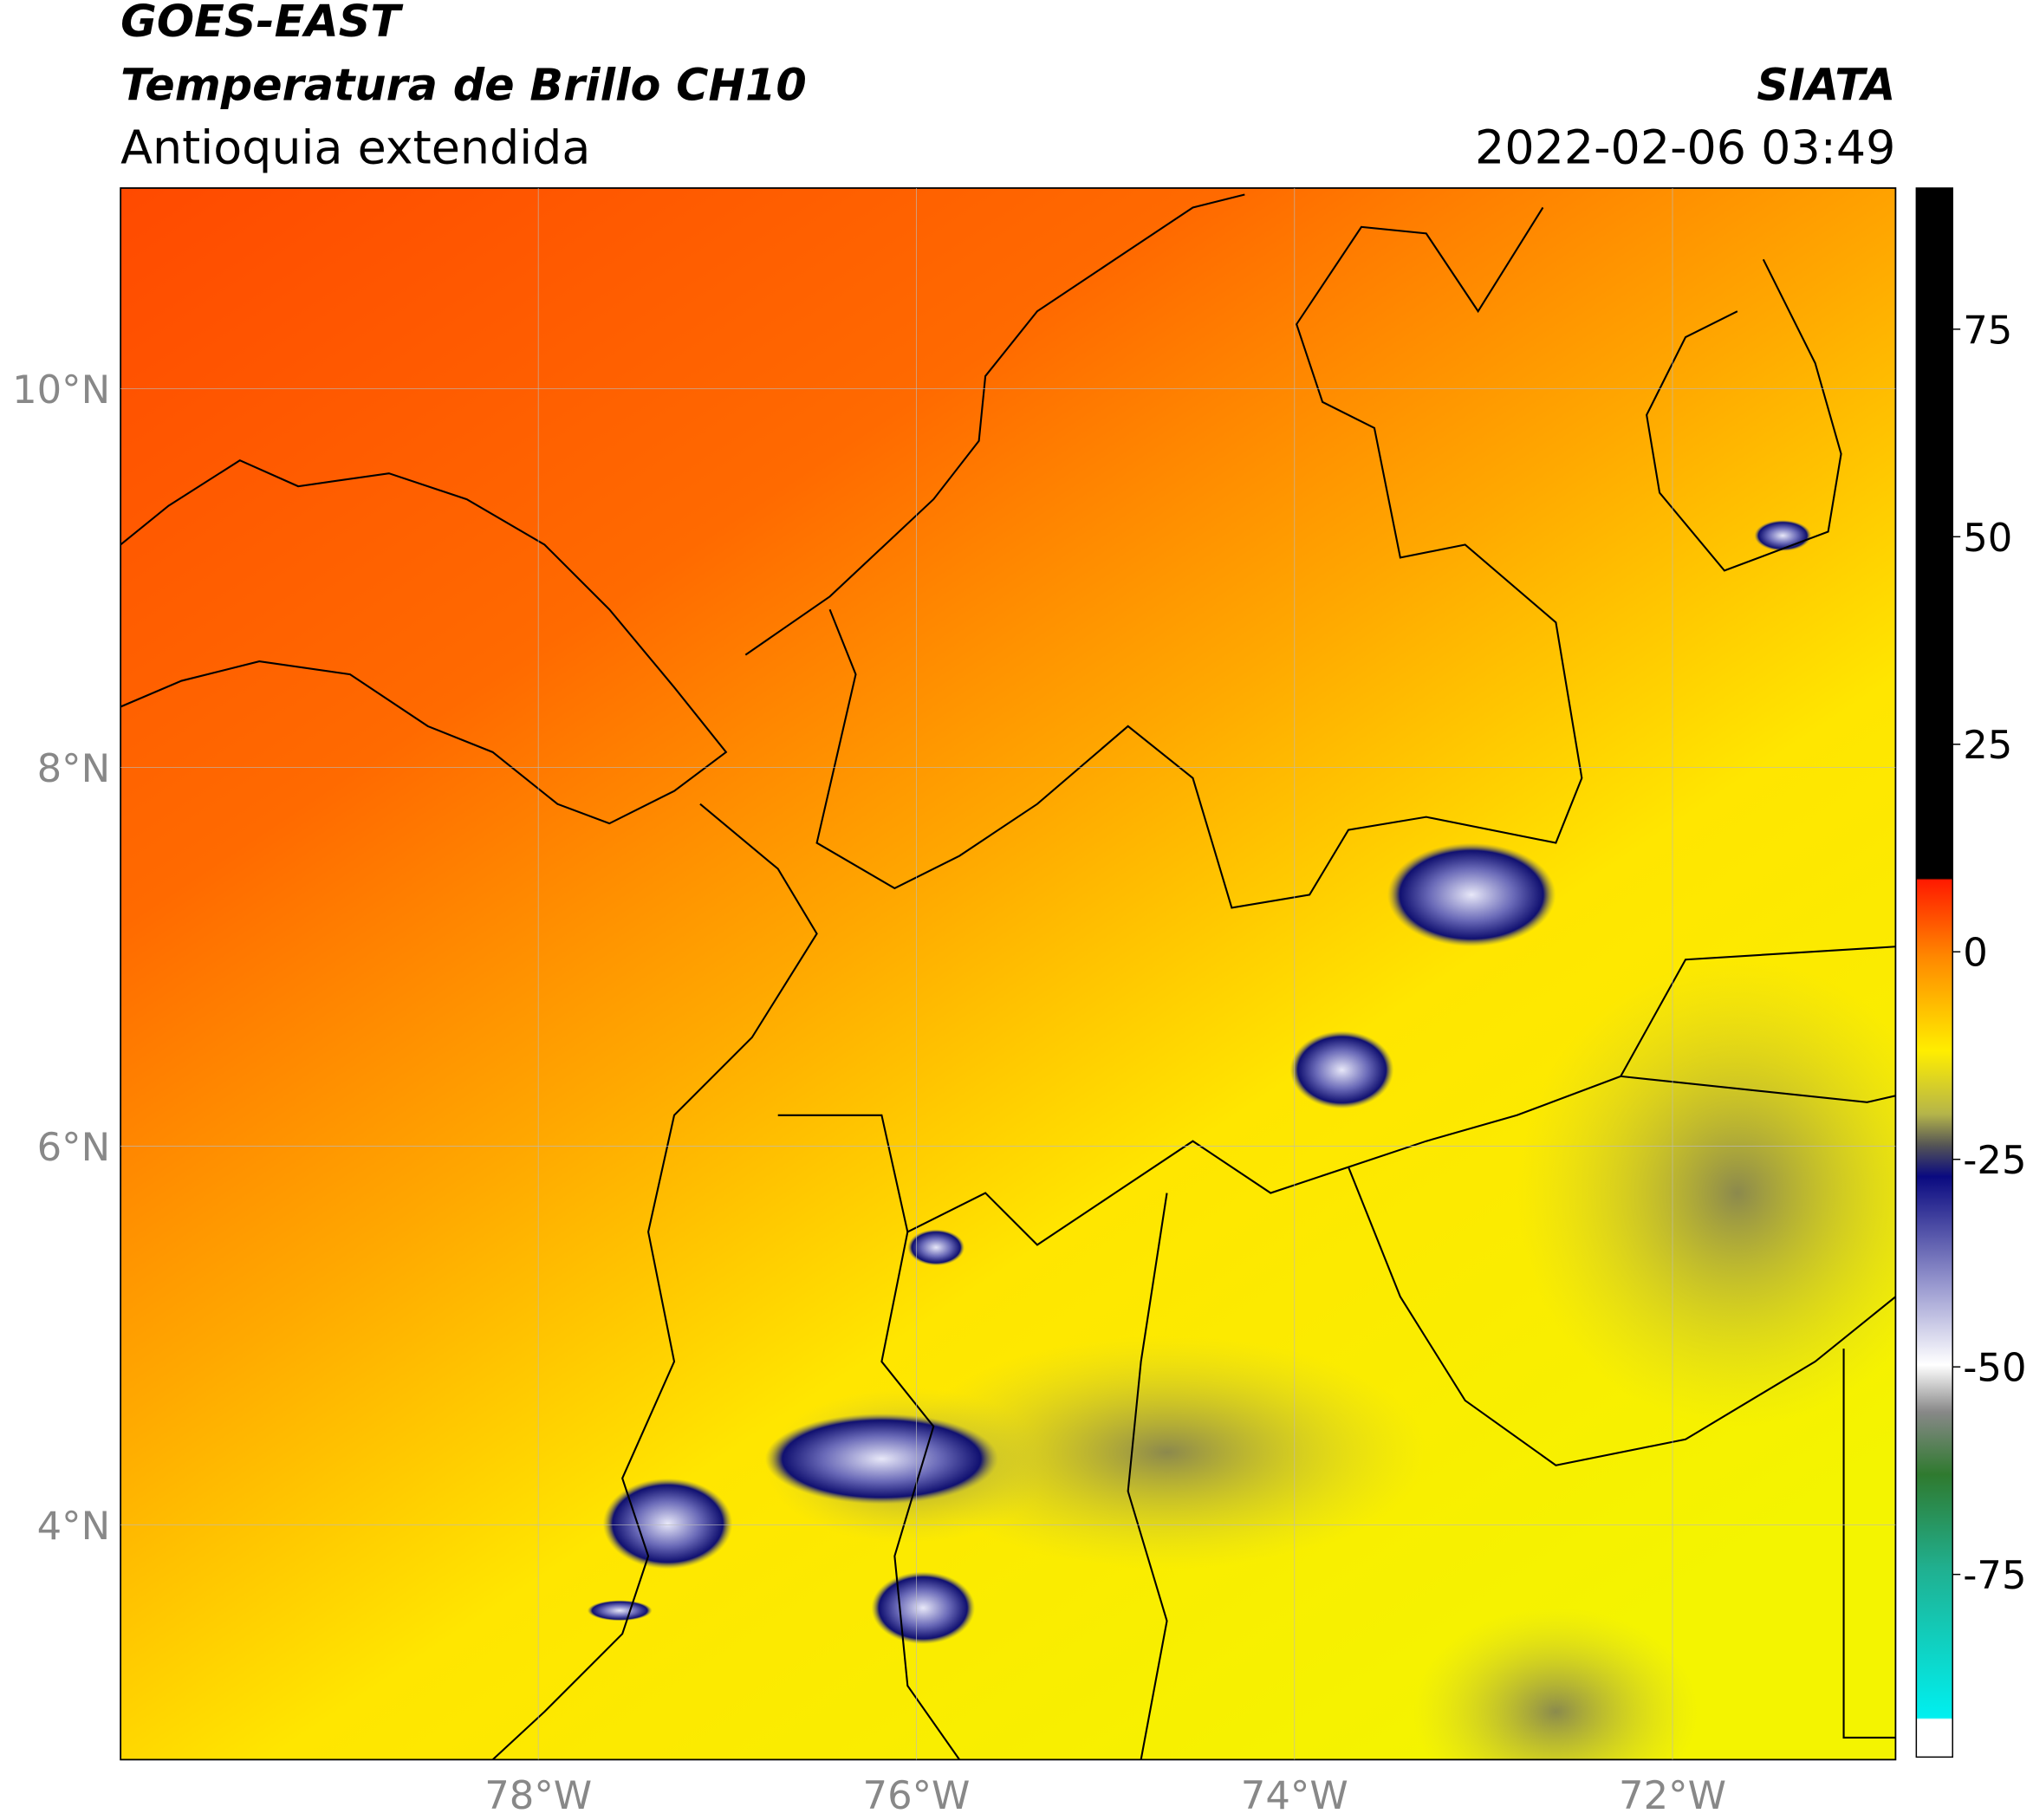 This screenshot has height=1820, width=2033. What do you see at coordinates (74, 1526) in the screenshot?
I see `y-tick-label: 4°N` at bounding box center [74, 1526].